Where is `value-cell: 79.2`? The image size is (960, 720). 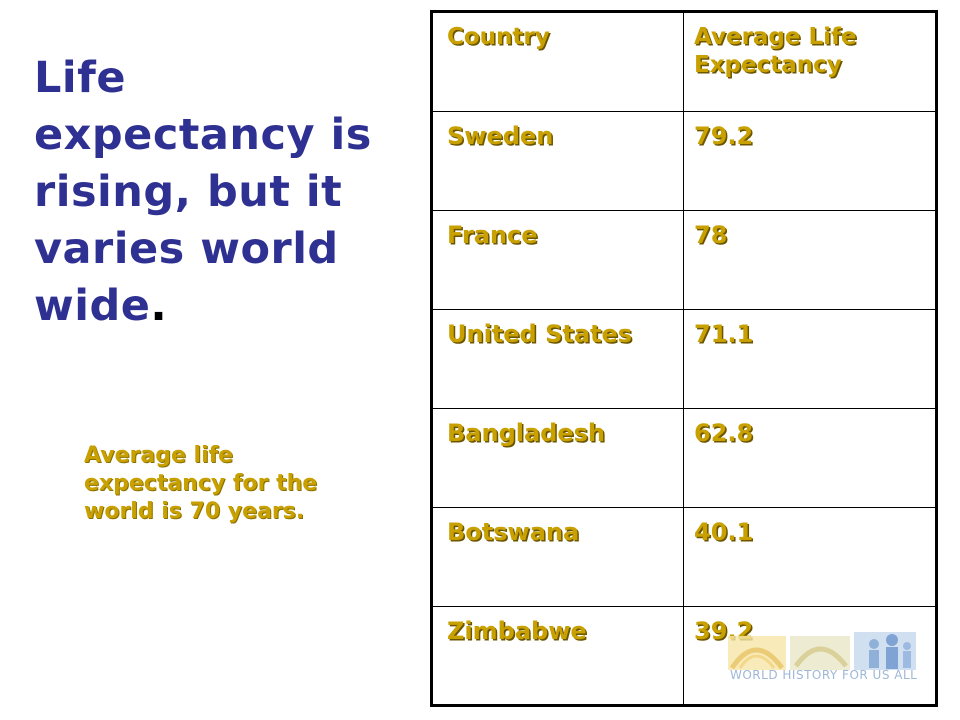 value-cell: 79.2 is located at coordinates (810, 161).